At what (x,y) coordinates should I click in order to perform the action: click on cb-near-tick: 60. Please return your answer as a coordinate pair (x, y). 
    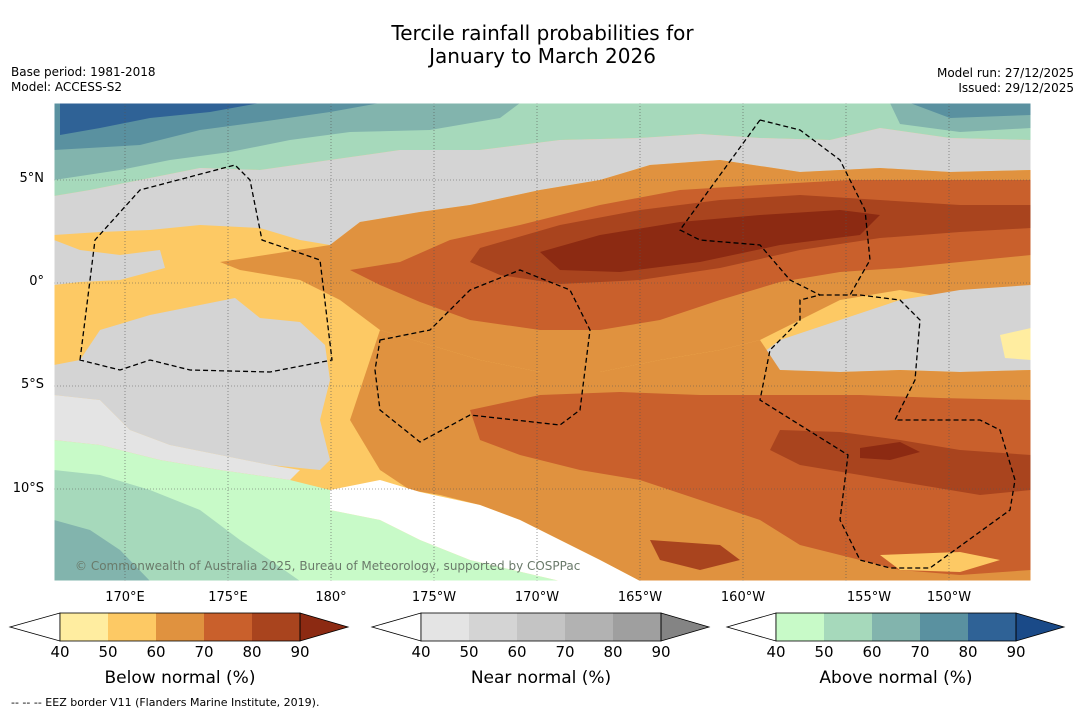
    Looking at the image, I should click on (517, 652).